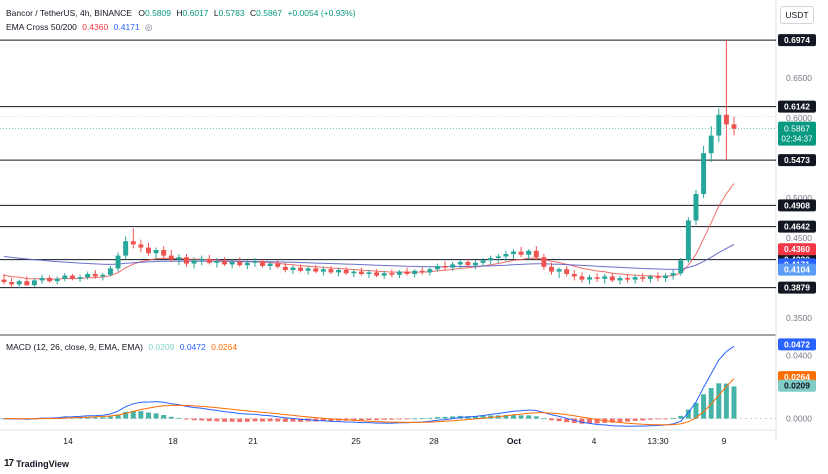 Image resolution: width=828 pixels, height=474 pixels. I want to click on ema200b-badge-bg, so click(797, 269).